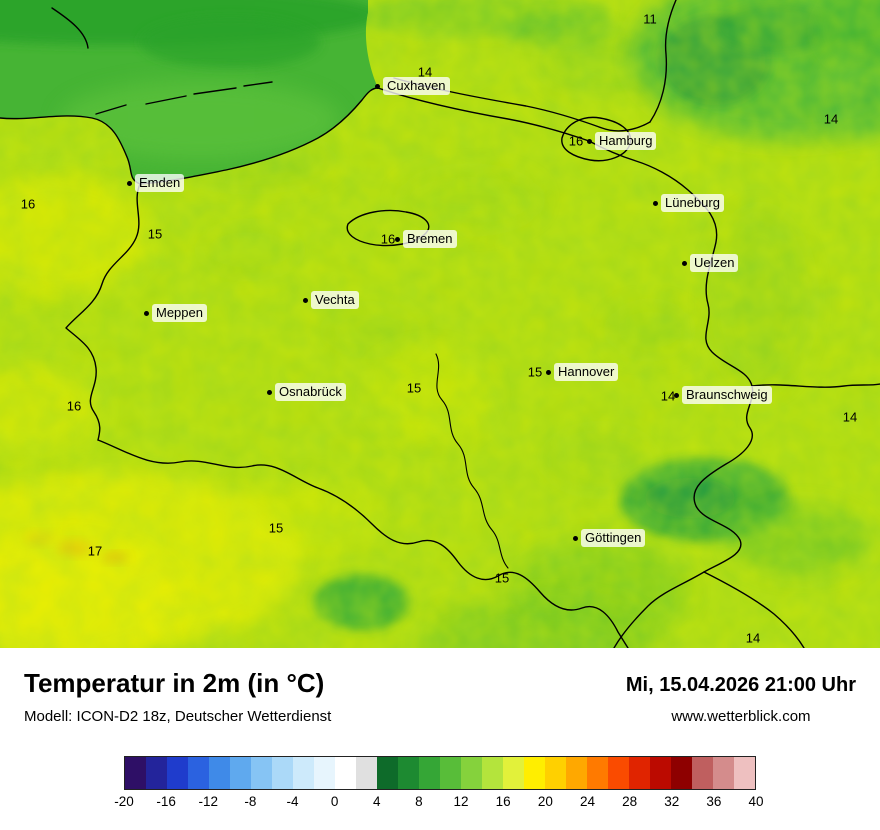  What do you see at coordinates (208, 801) in the screenshot?
I see `legend-tick-label: -12` at bounding box center [208, 801].